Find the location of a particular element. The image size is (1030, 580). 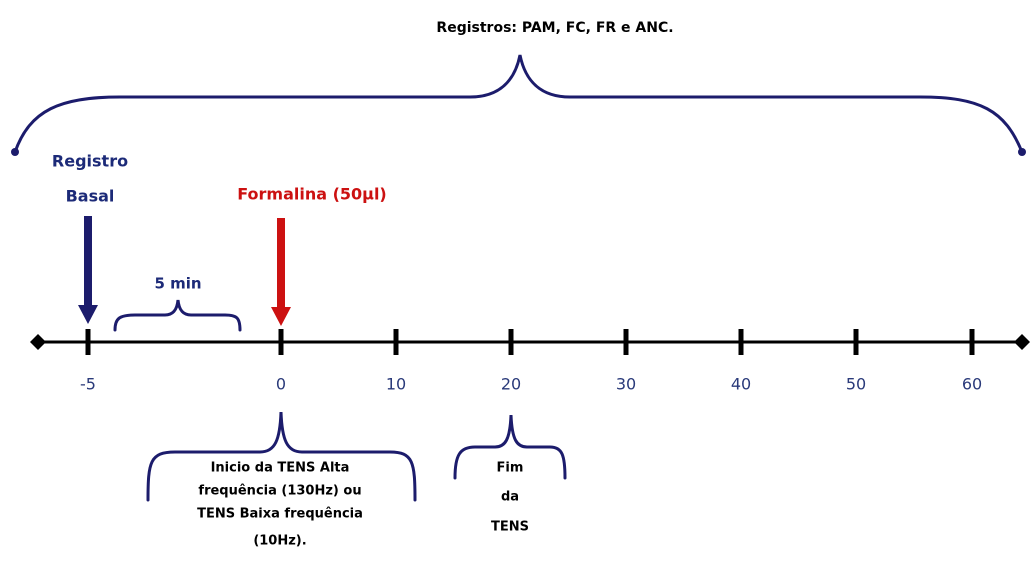

ticks: -5 0 10 20 30 40 50 60 is located at coordinates (531, 361).